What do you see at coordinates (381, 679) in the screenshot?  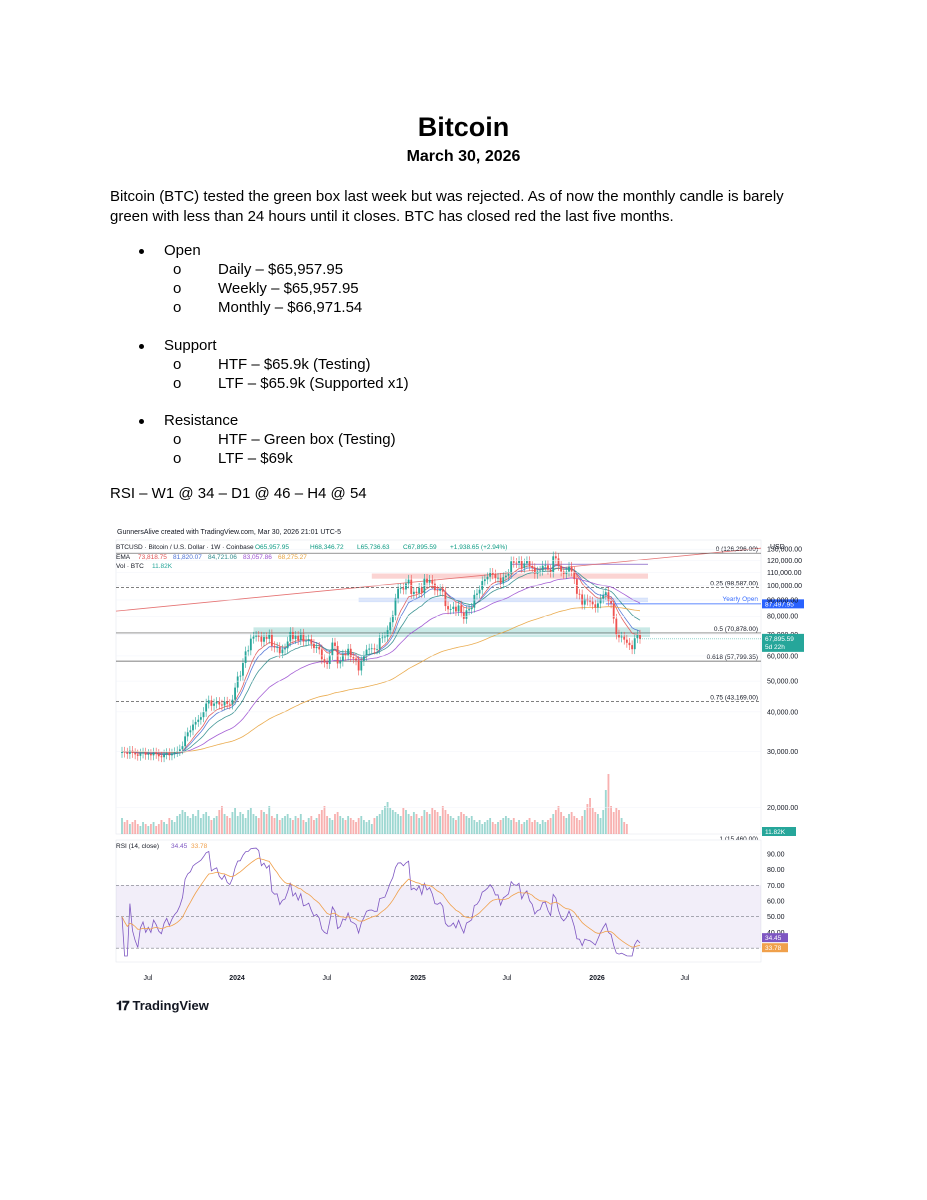 I see `ema-line` at bounding box center [381, 679].